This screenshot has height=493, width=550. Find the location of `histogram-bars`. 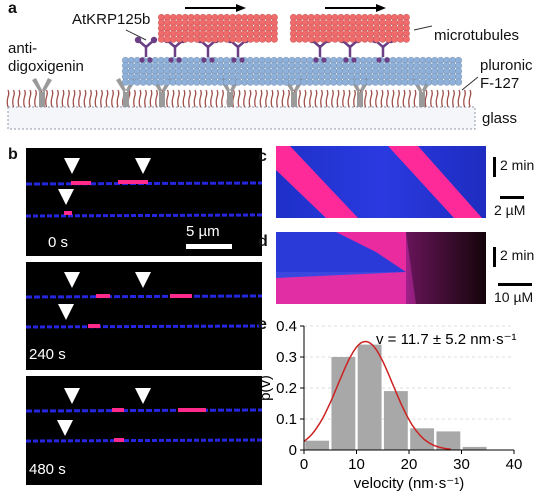

histogram-bars is located at coordinates (396, 397).